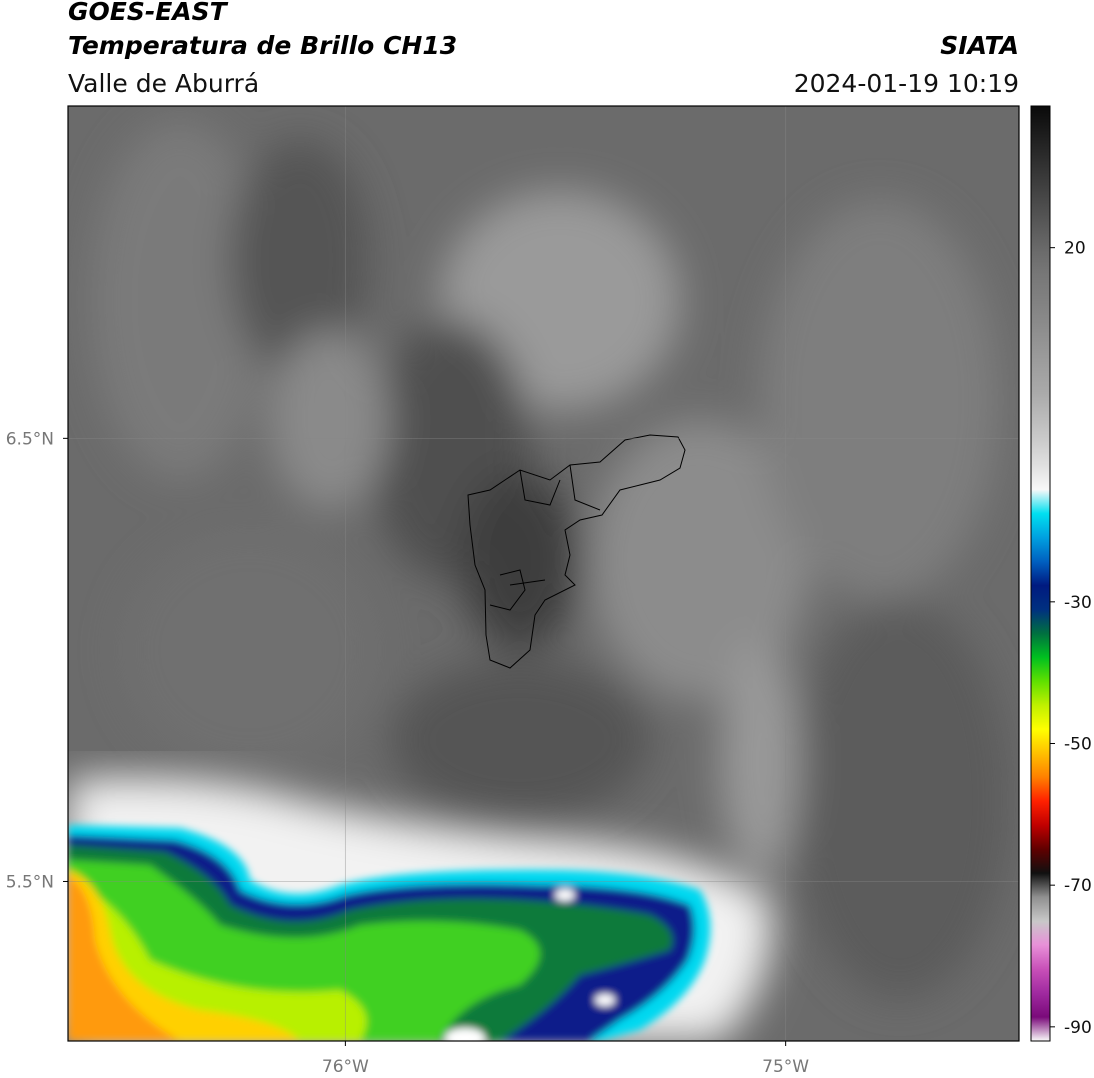 This screenshot has width=1094, height=1078. What do you see at coordinates (979, 45) in the screenshot?
I see `source: SIATA` at bounding box center [979, 45].